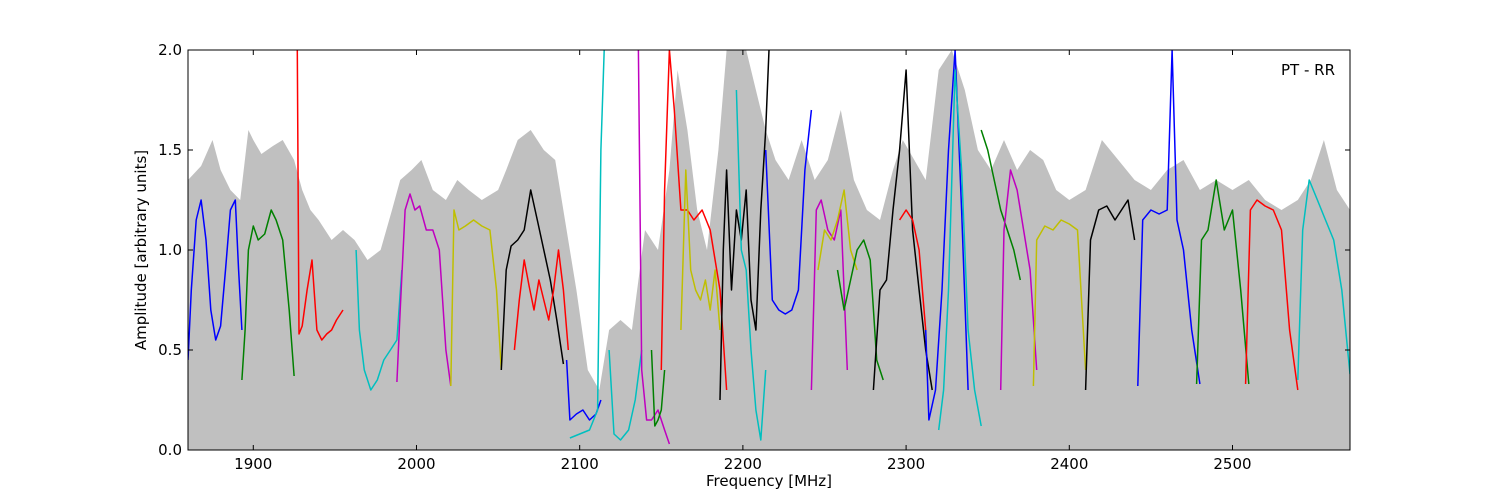 This screenshot has width=1500, height=500. What do you see at coordinates (170, 250) in the screenshot?
I see `y-tick-label: 1.0` at bounding box center [170, 250].